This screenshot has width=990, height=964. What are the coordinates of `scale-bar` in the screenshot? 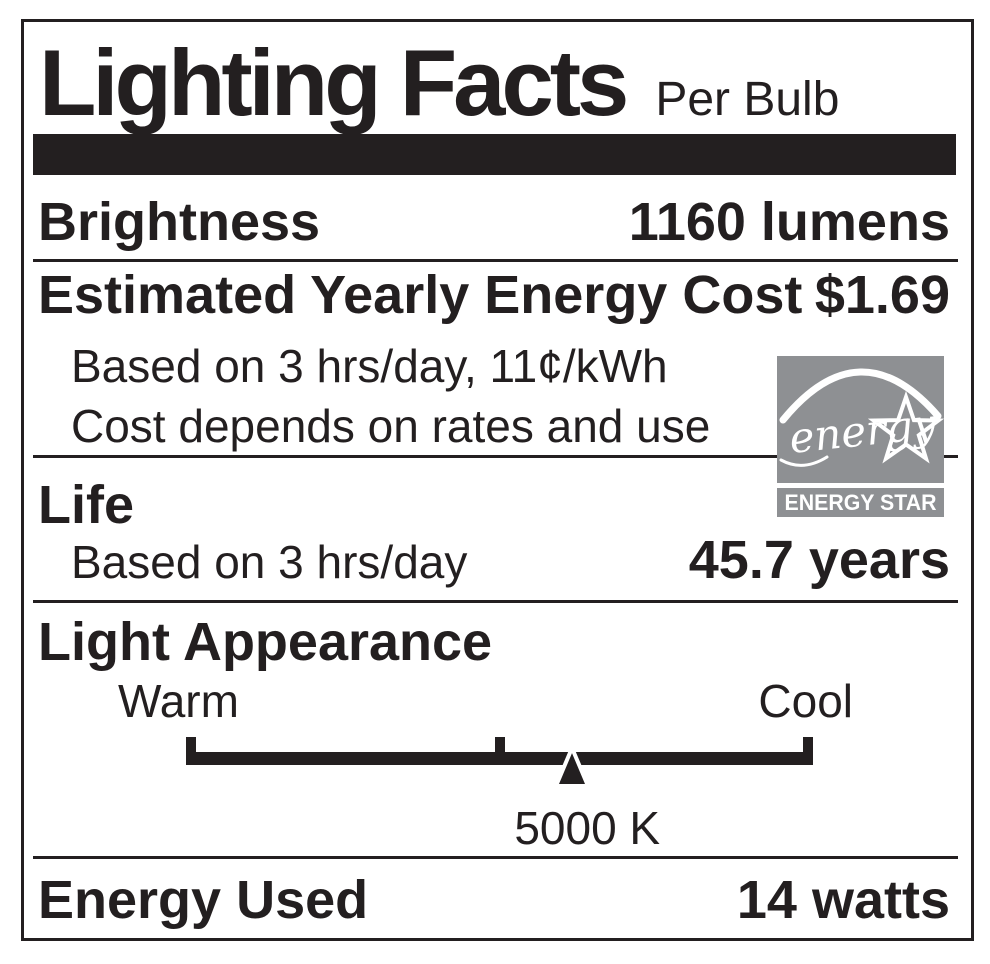 It's located at (499, 758).